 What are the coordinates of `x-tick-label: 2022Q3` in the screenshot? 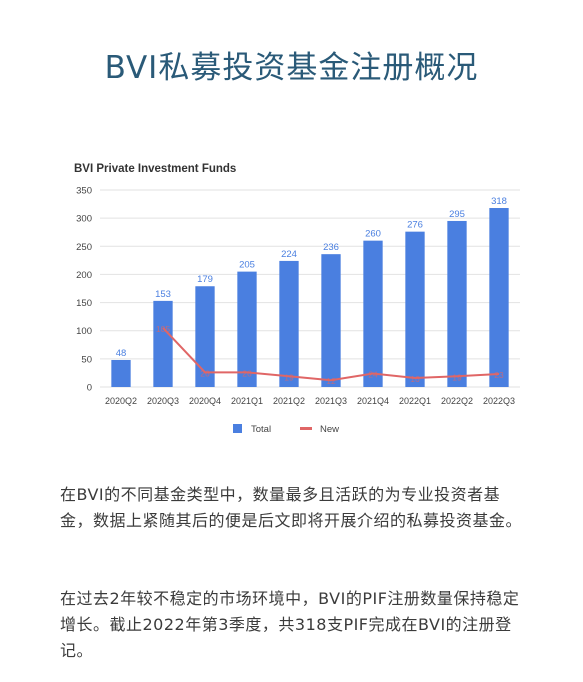 It's located at (499, 401).